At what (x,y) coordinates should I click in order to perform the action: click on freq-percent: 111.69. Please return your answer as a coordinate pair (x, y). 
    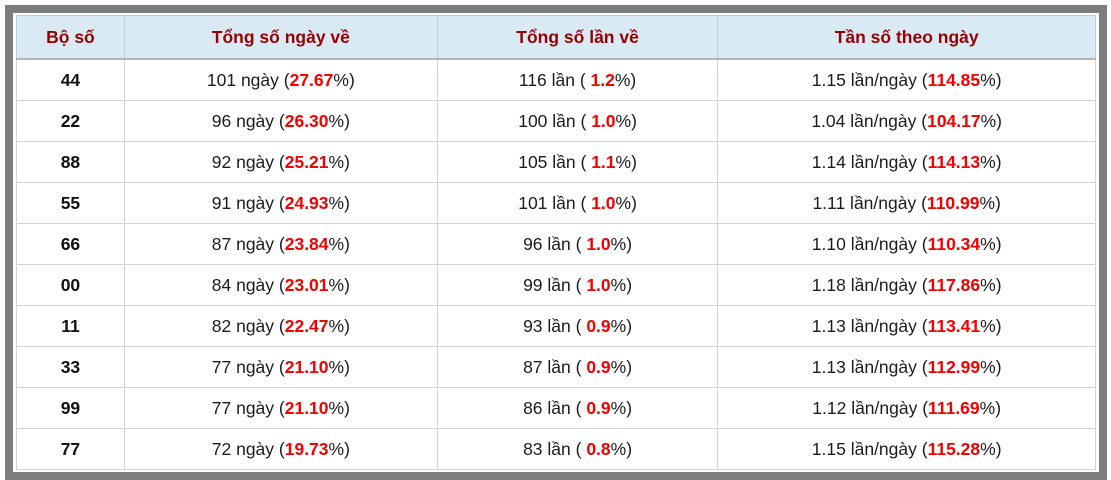
    Looking at the image, I should click on (954, 407).